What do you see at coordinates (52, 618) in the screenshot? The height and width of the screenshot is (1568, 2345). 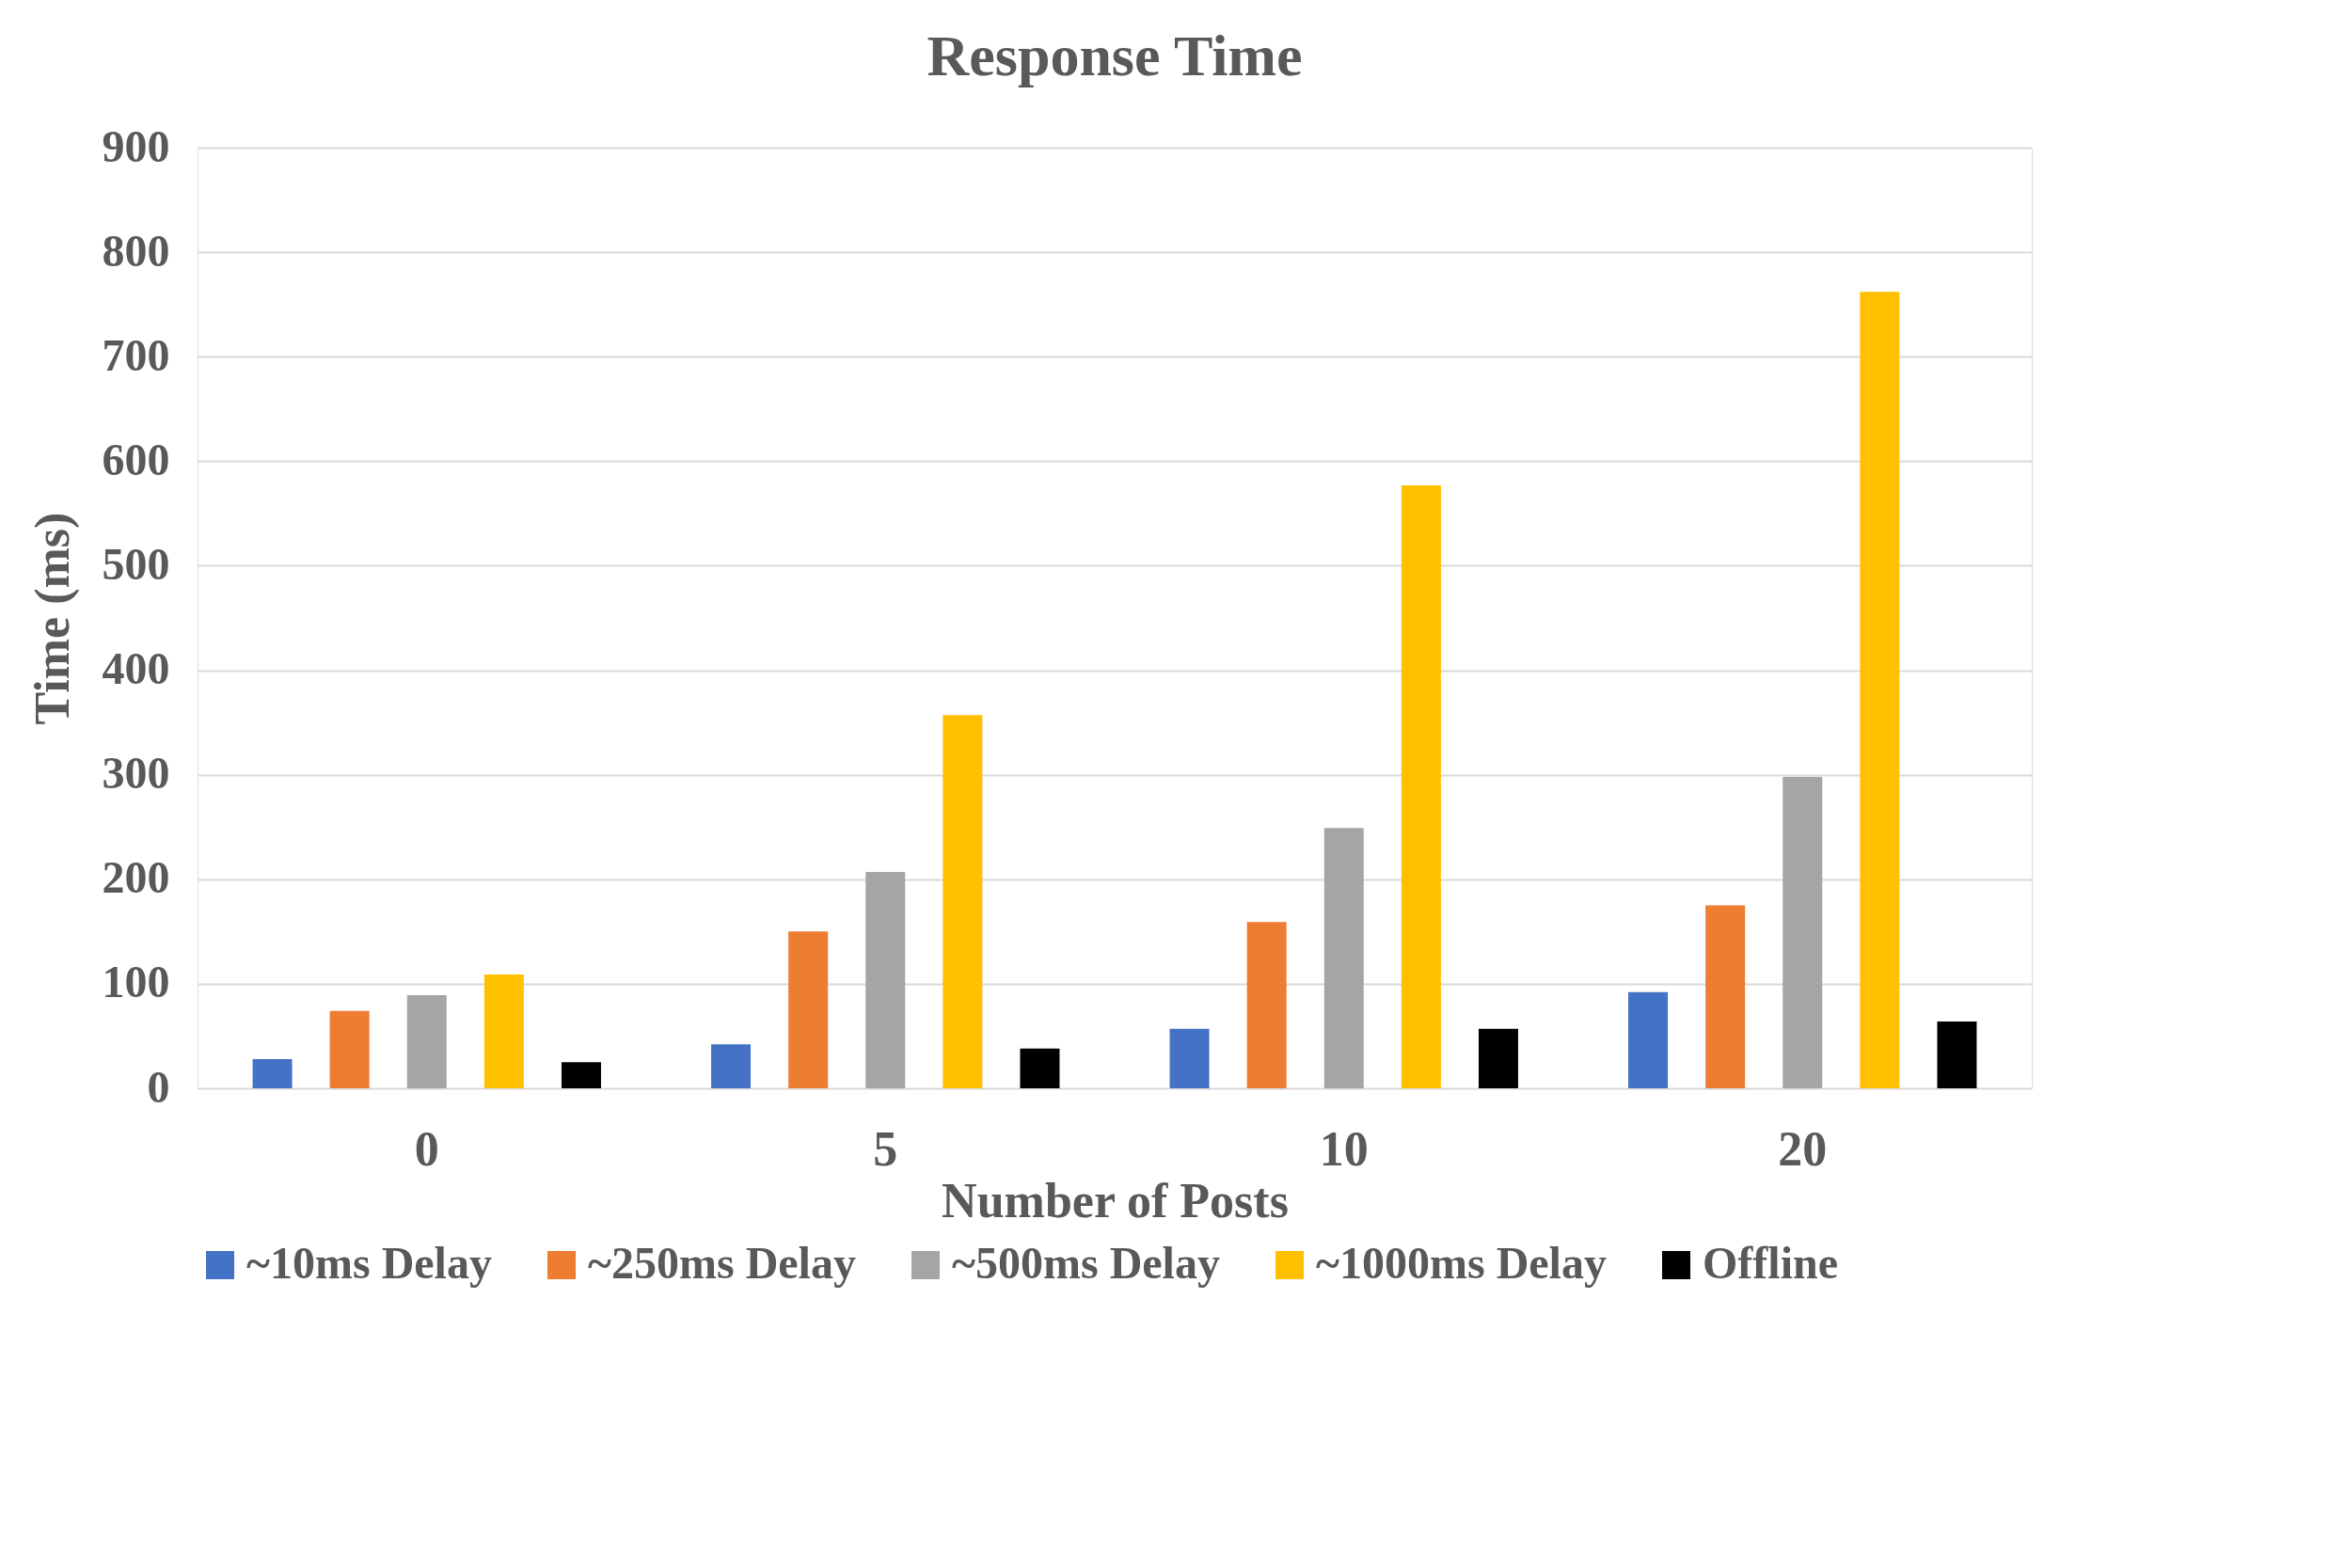 I see `y-axis-title: Time (ms)` at bounding box center [52, 618].